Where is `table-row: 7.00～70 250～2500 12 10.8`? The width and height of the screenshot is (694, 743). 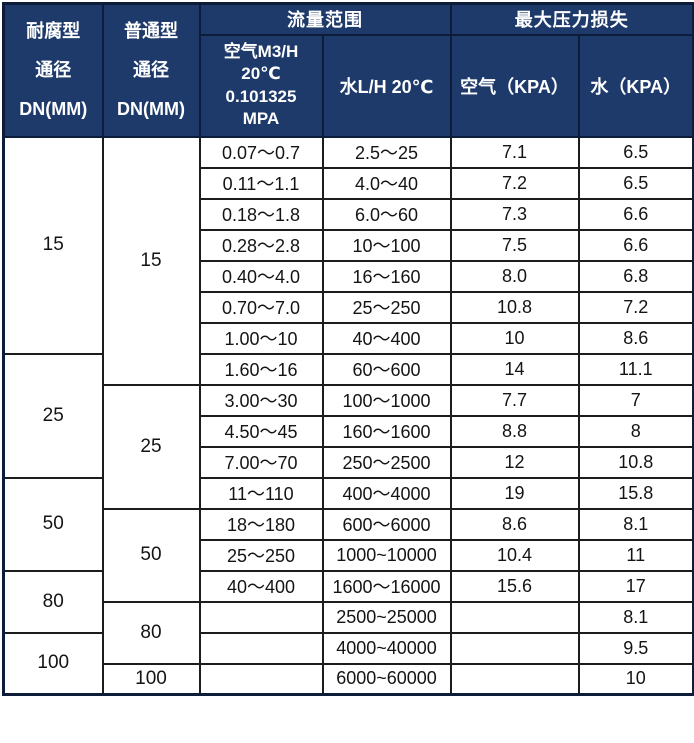 table-row: 7.00～70 250～2500 12 10.8 is located at coordinates (349, 462).